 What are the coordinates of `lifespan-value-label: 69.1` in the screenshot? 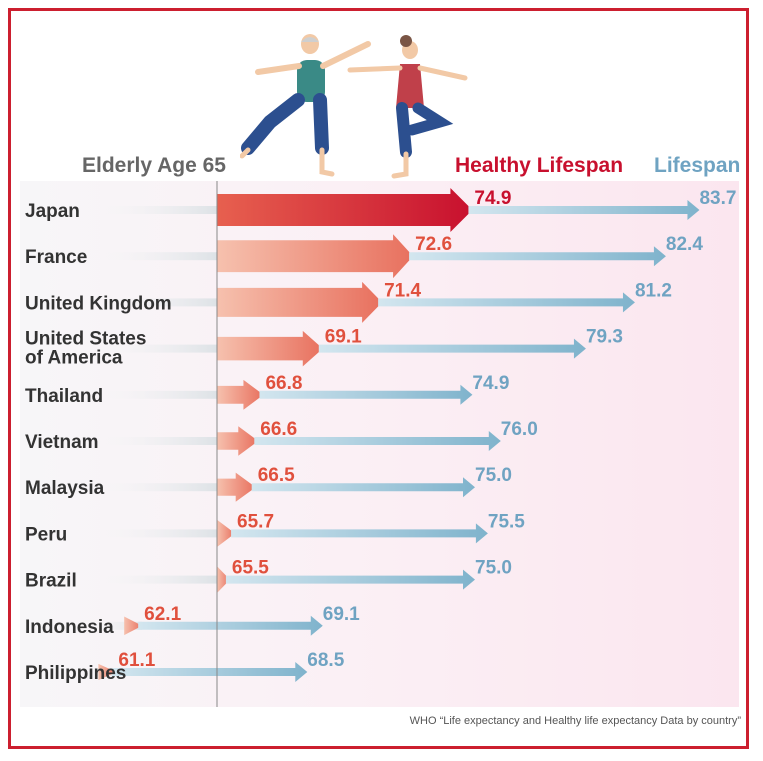 It's located at (341, 614).